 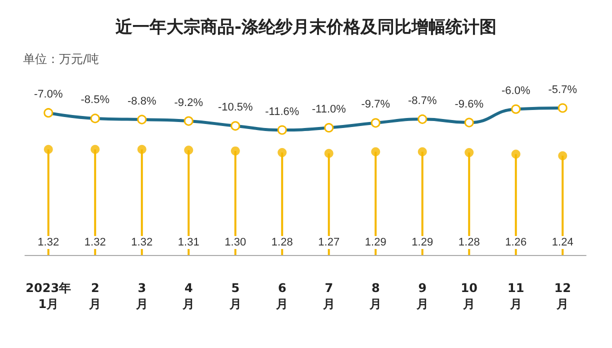 I want to click on data-label: -6.0%, so click(x=516, y=90).